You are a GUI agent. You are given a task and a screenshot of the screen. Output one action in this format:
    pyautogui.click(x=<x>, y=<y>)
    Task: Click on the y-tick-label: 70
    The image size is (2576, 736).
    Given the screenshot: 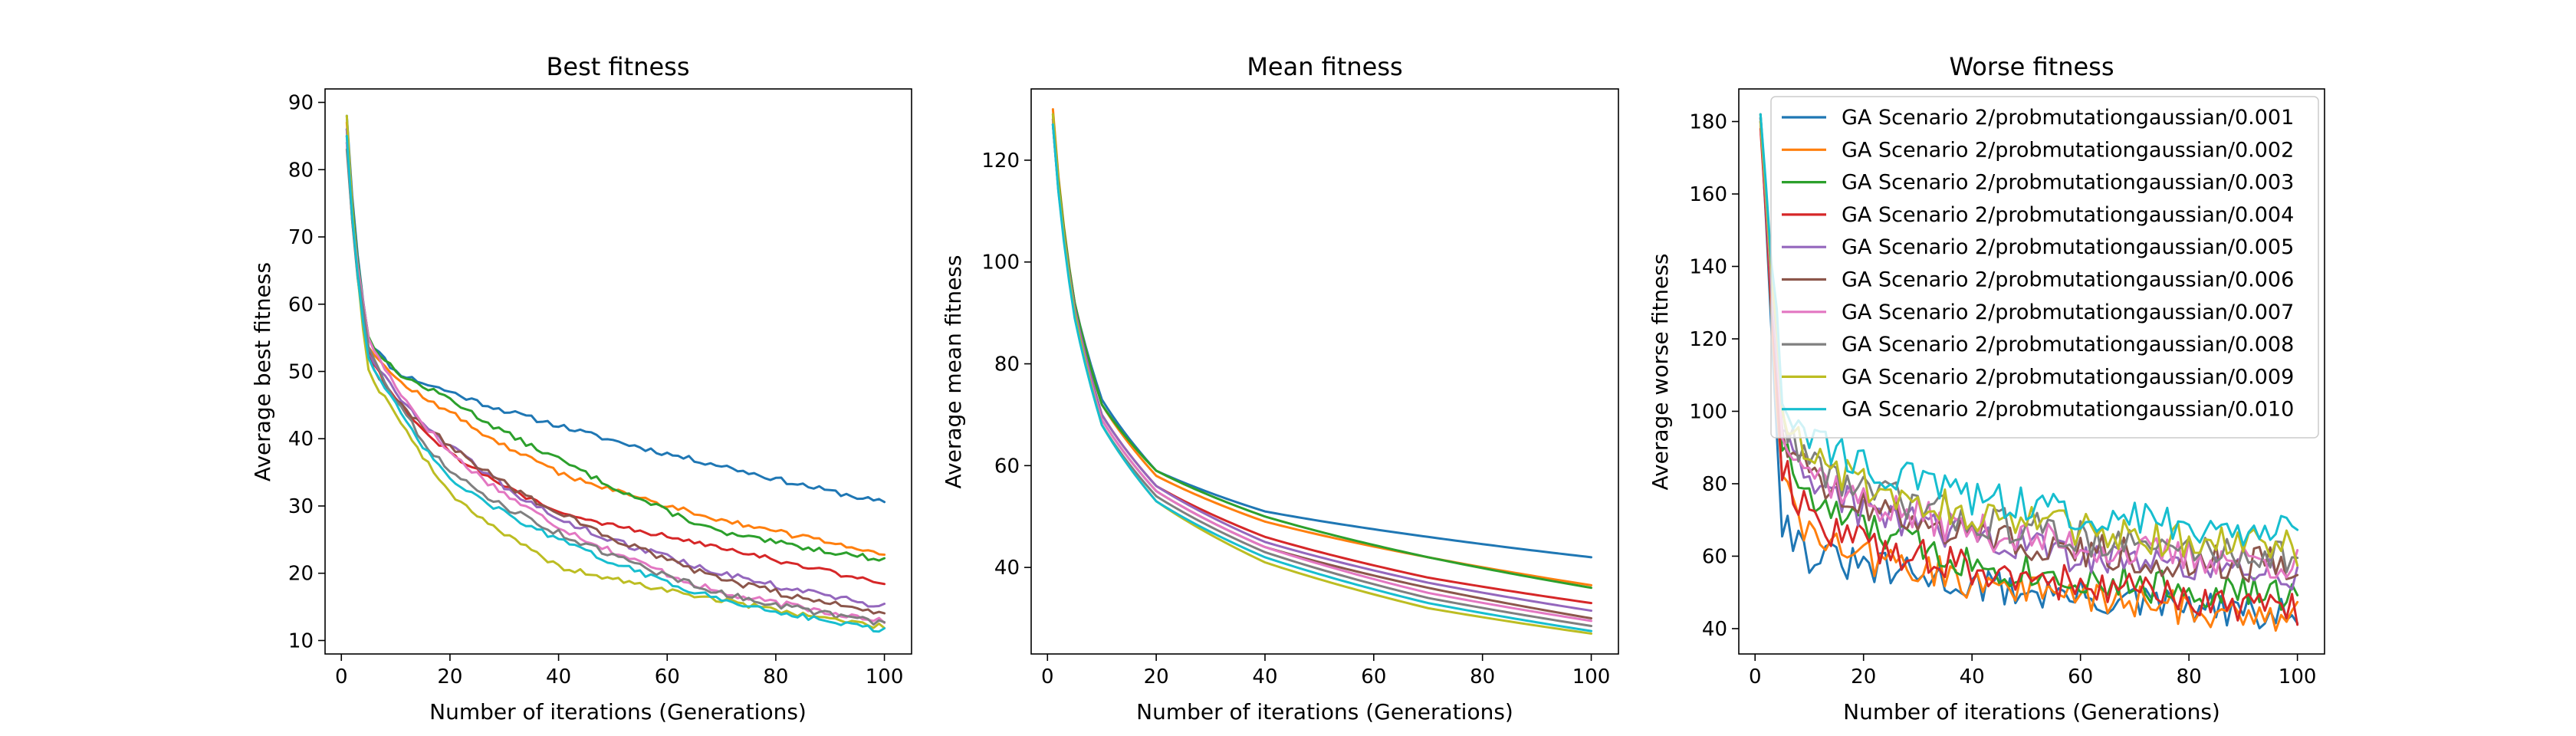 What is the action you would take?
    pyautogui.click(x=301, y=238)
    